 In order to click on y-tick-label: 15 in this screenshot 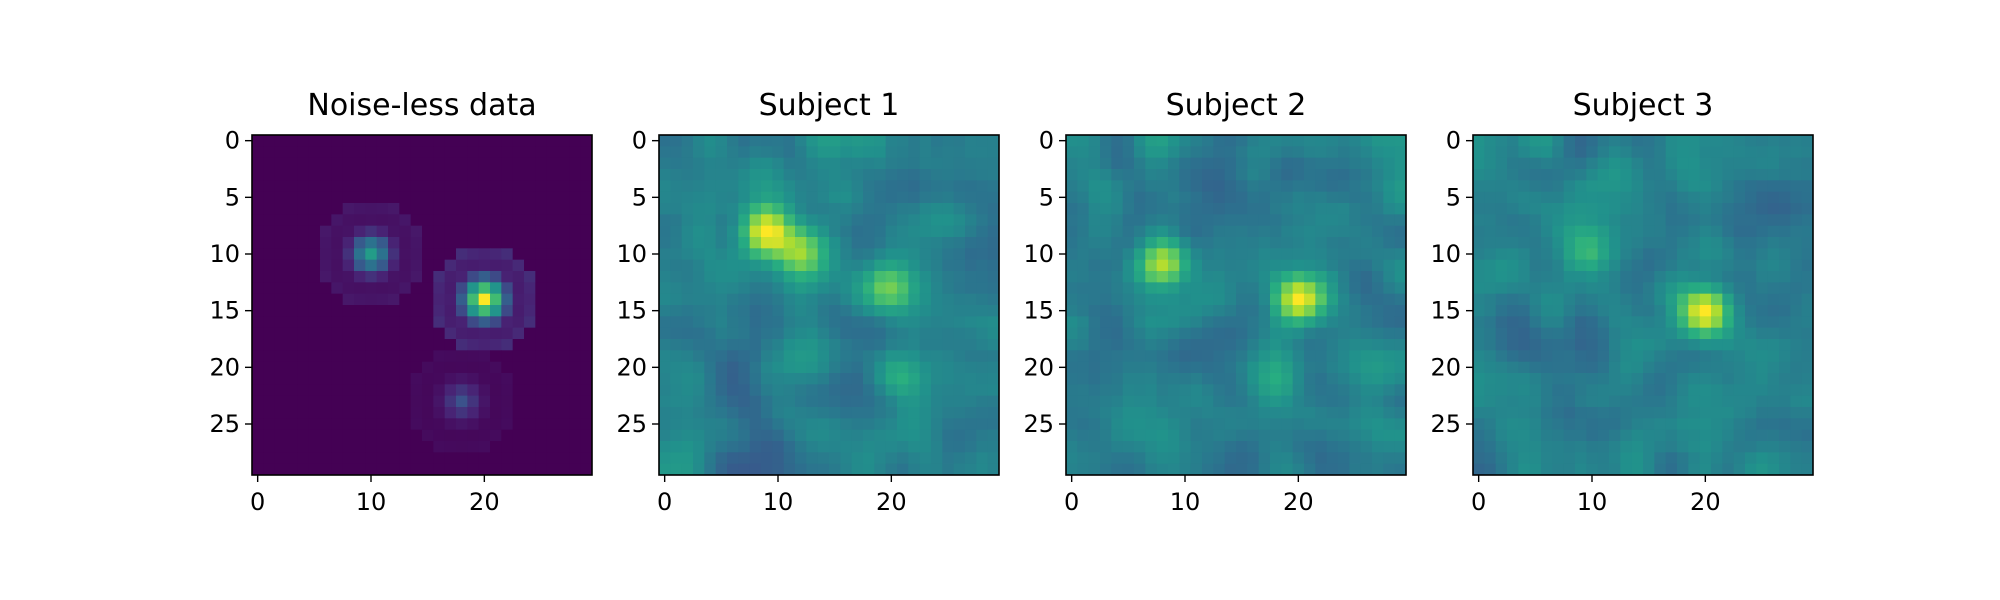, I will do `click(631, 311)`.